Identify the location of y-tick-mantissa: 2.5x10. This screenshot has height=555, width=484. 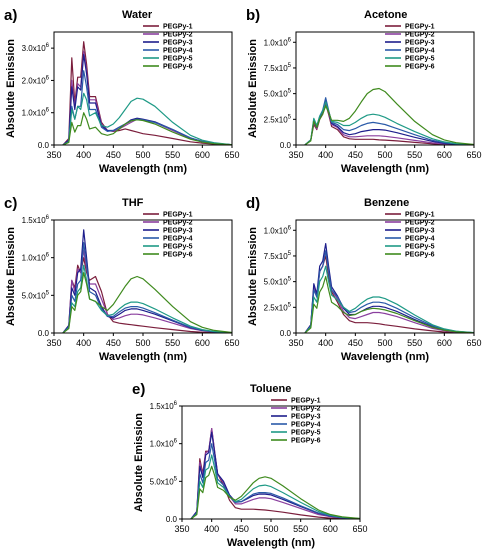
(276, 307).